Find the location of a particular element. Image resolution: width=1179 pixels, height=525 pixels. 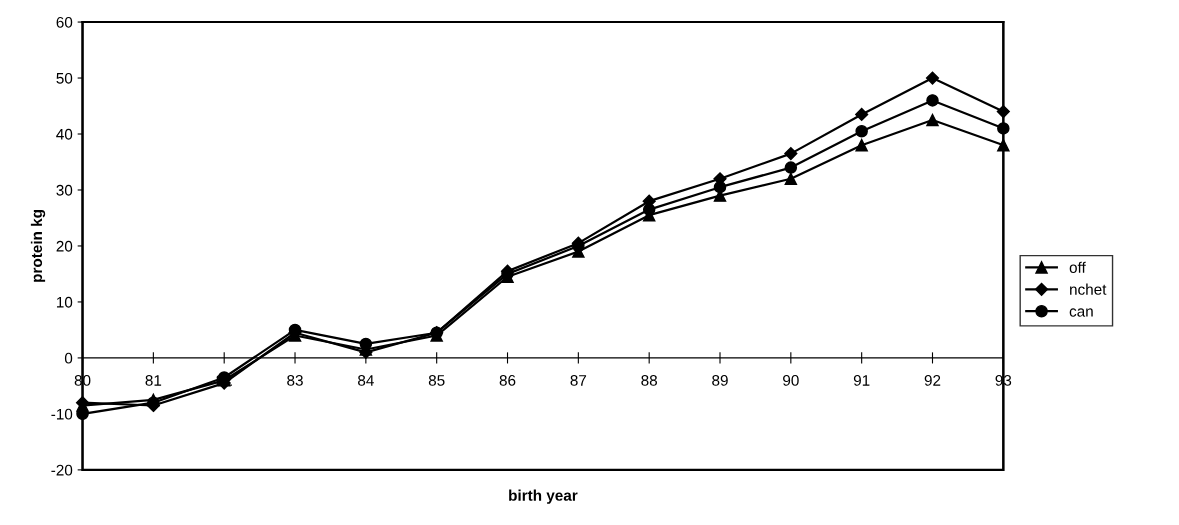

y-tick-label: 10 is located at coordinates (64, 302).